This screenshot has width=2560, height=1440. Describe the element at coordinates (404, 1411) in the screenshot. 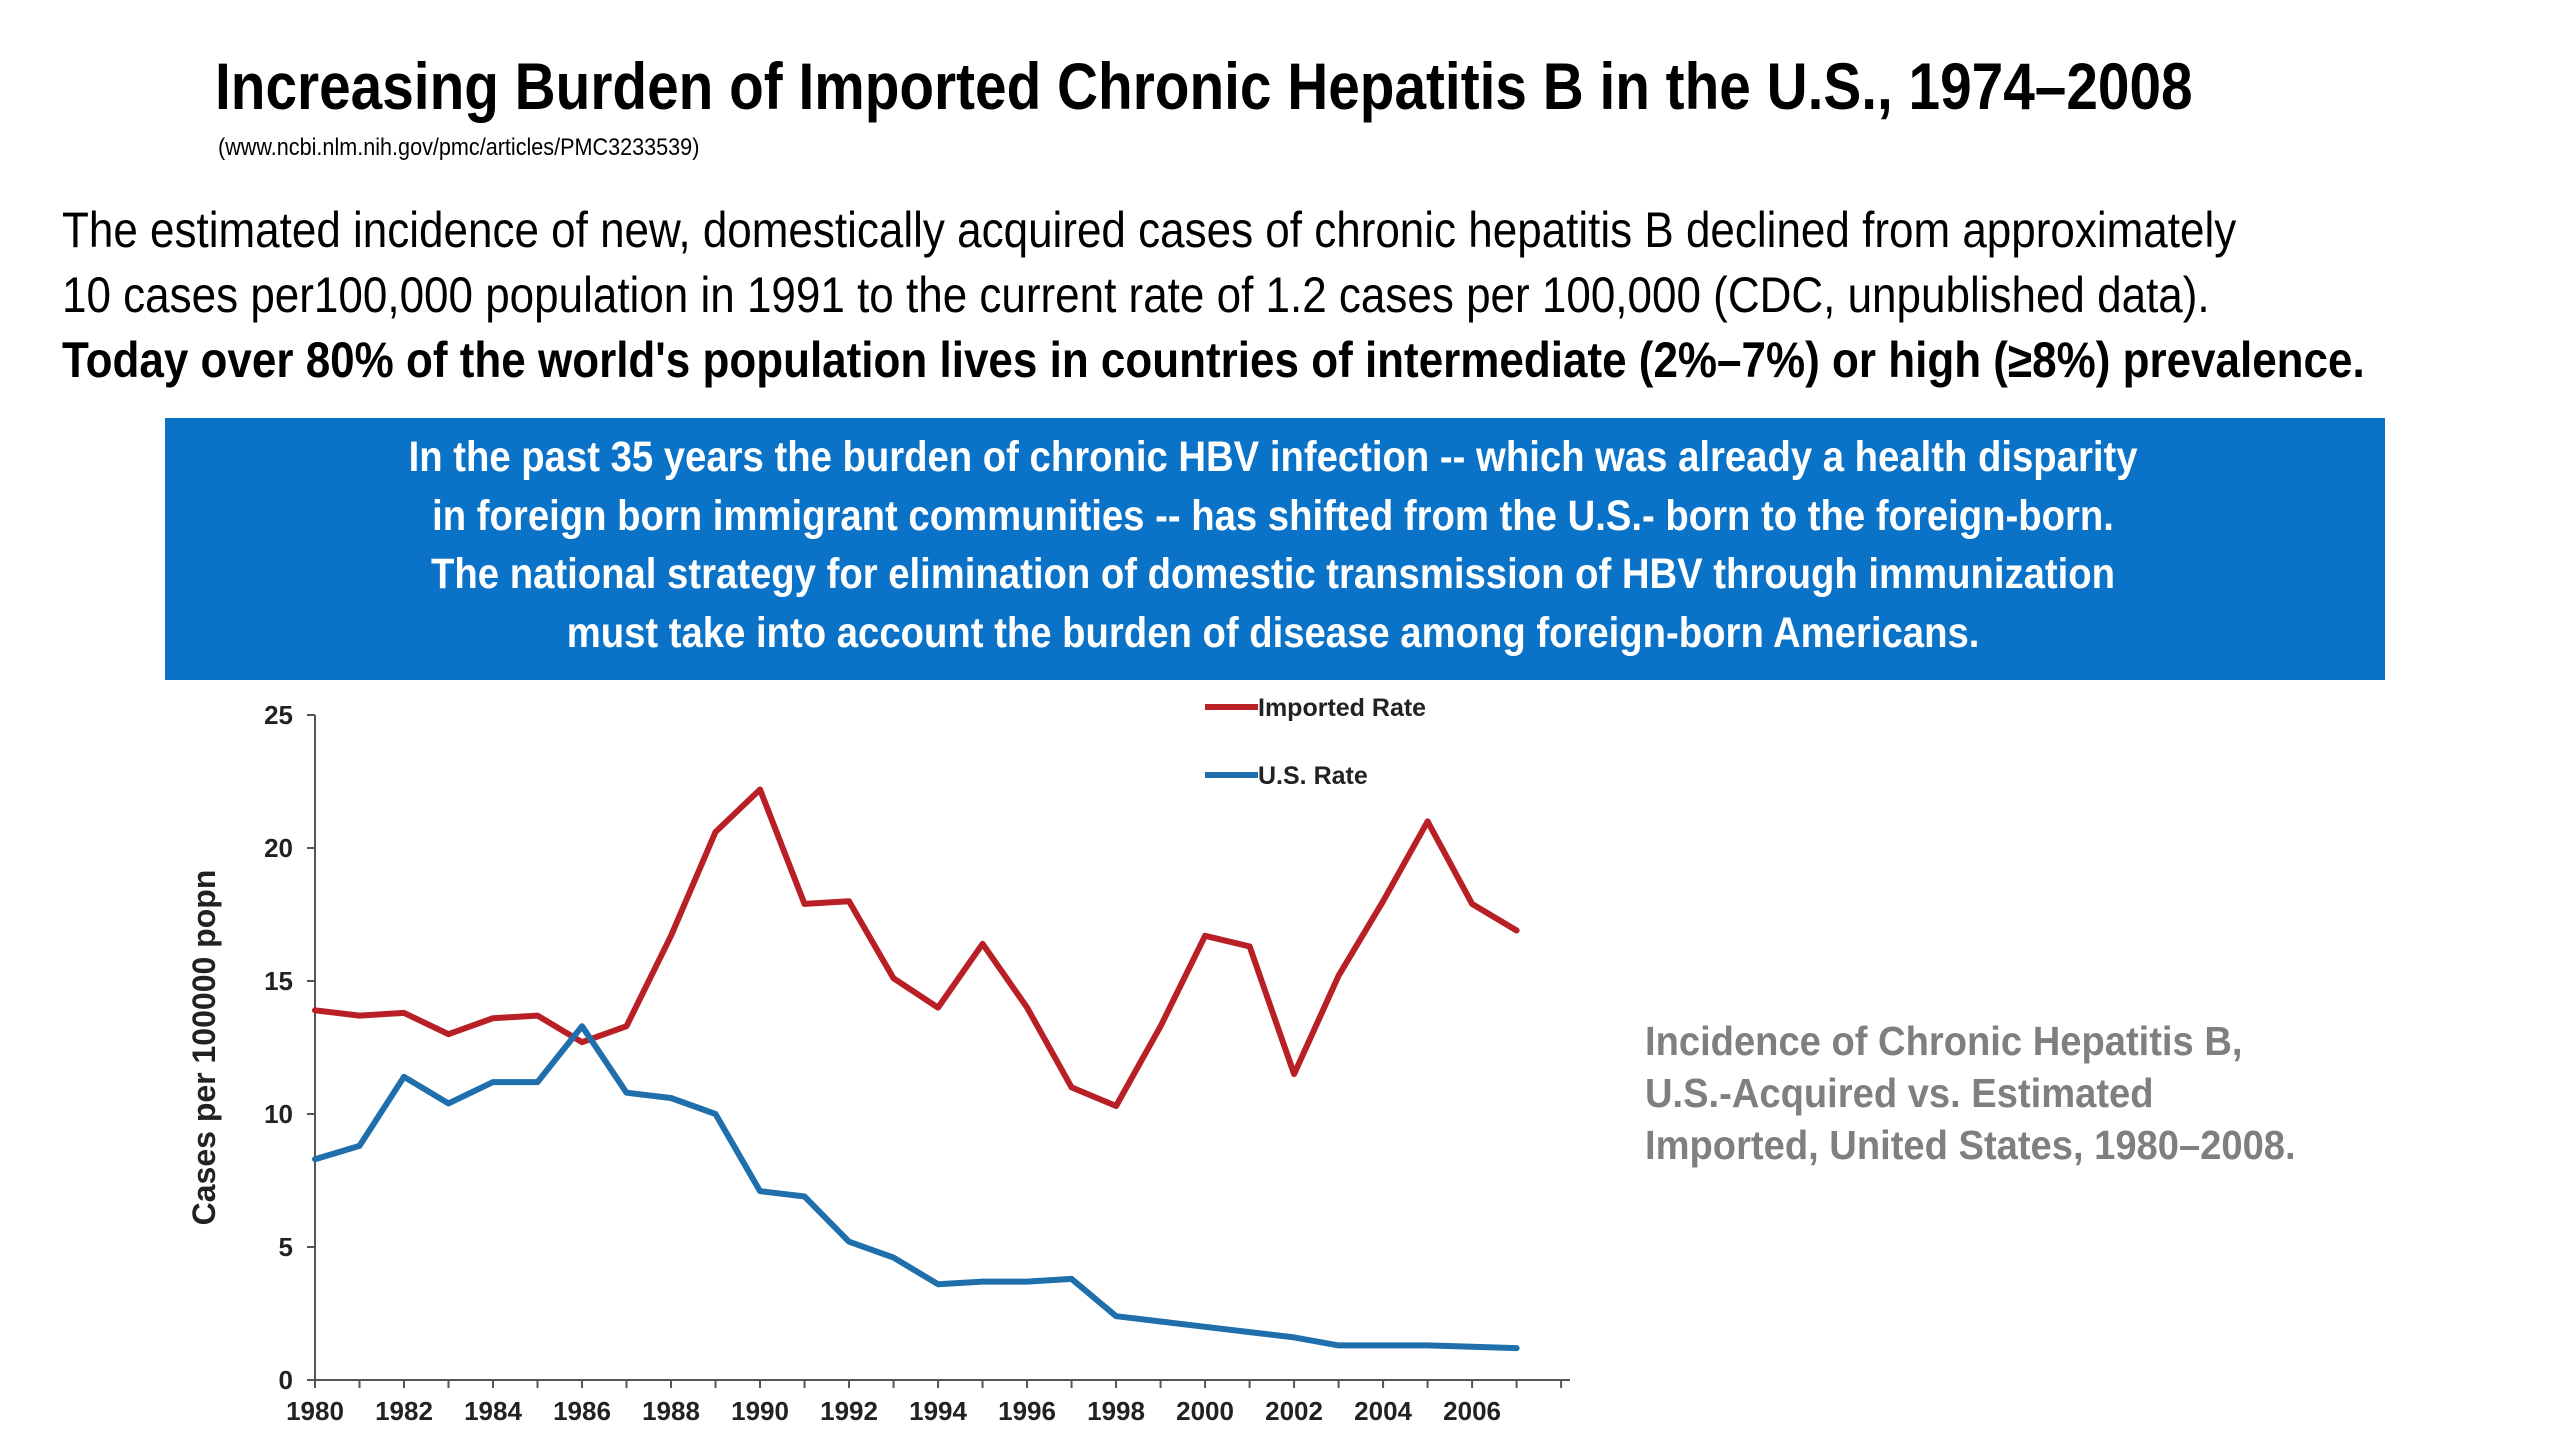

I see `x-tick-label: 1982` at that location.